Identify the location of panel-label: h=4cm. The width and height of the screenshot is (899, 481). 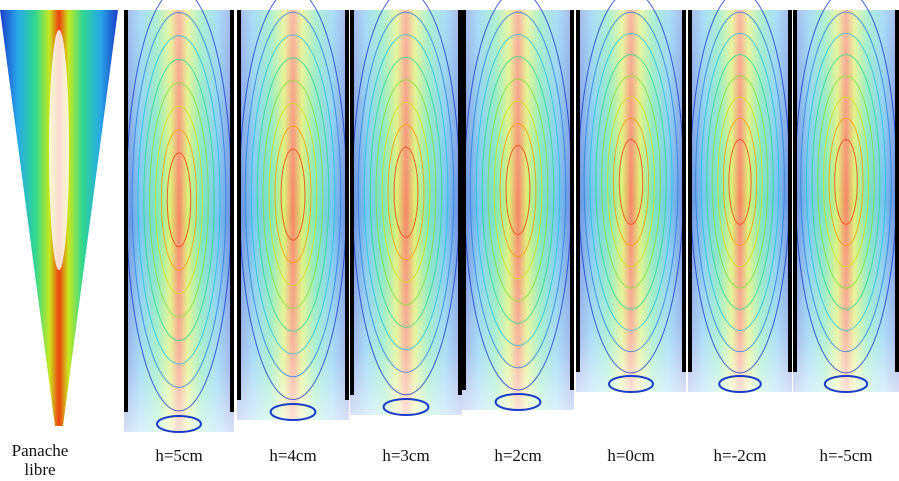
(293, 455).